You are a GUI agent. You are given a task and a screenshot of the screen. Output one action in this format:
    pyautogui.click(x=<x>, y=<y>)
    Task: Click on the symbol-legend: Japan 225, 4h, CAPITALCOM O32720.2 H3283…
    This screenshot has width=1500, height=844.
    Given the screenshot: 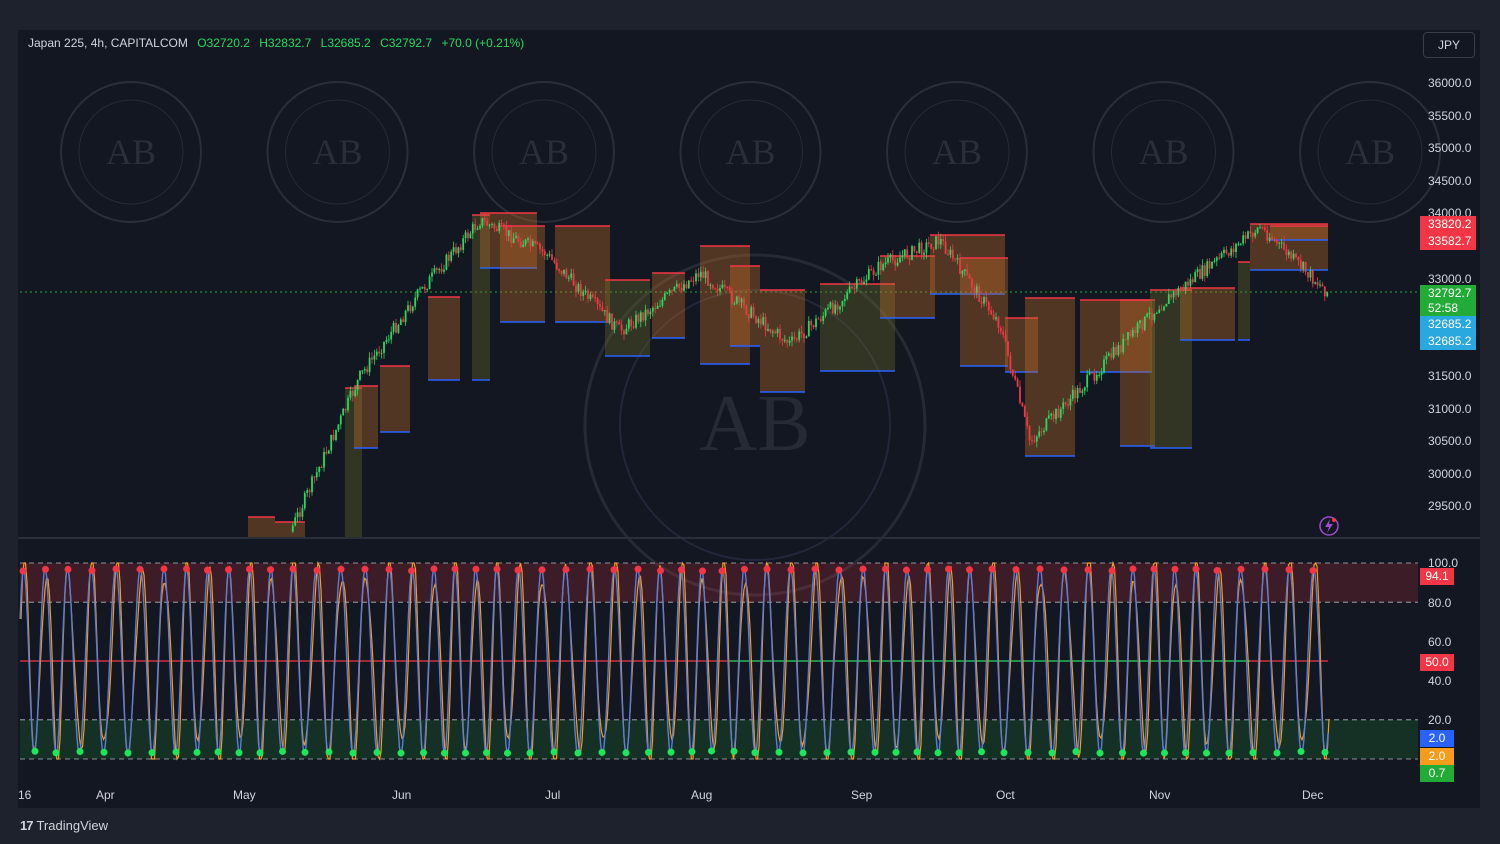 What is the action you would take?
    pyautogui.click(x=279, y=43)
    